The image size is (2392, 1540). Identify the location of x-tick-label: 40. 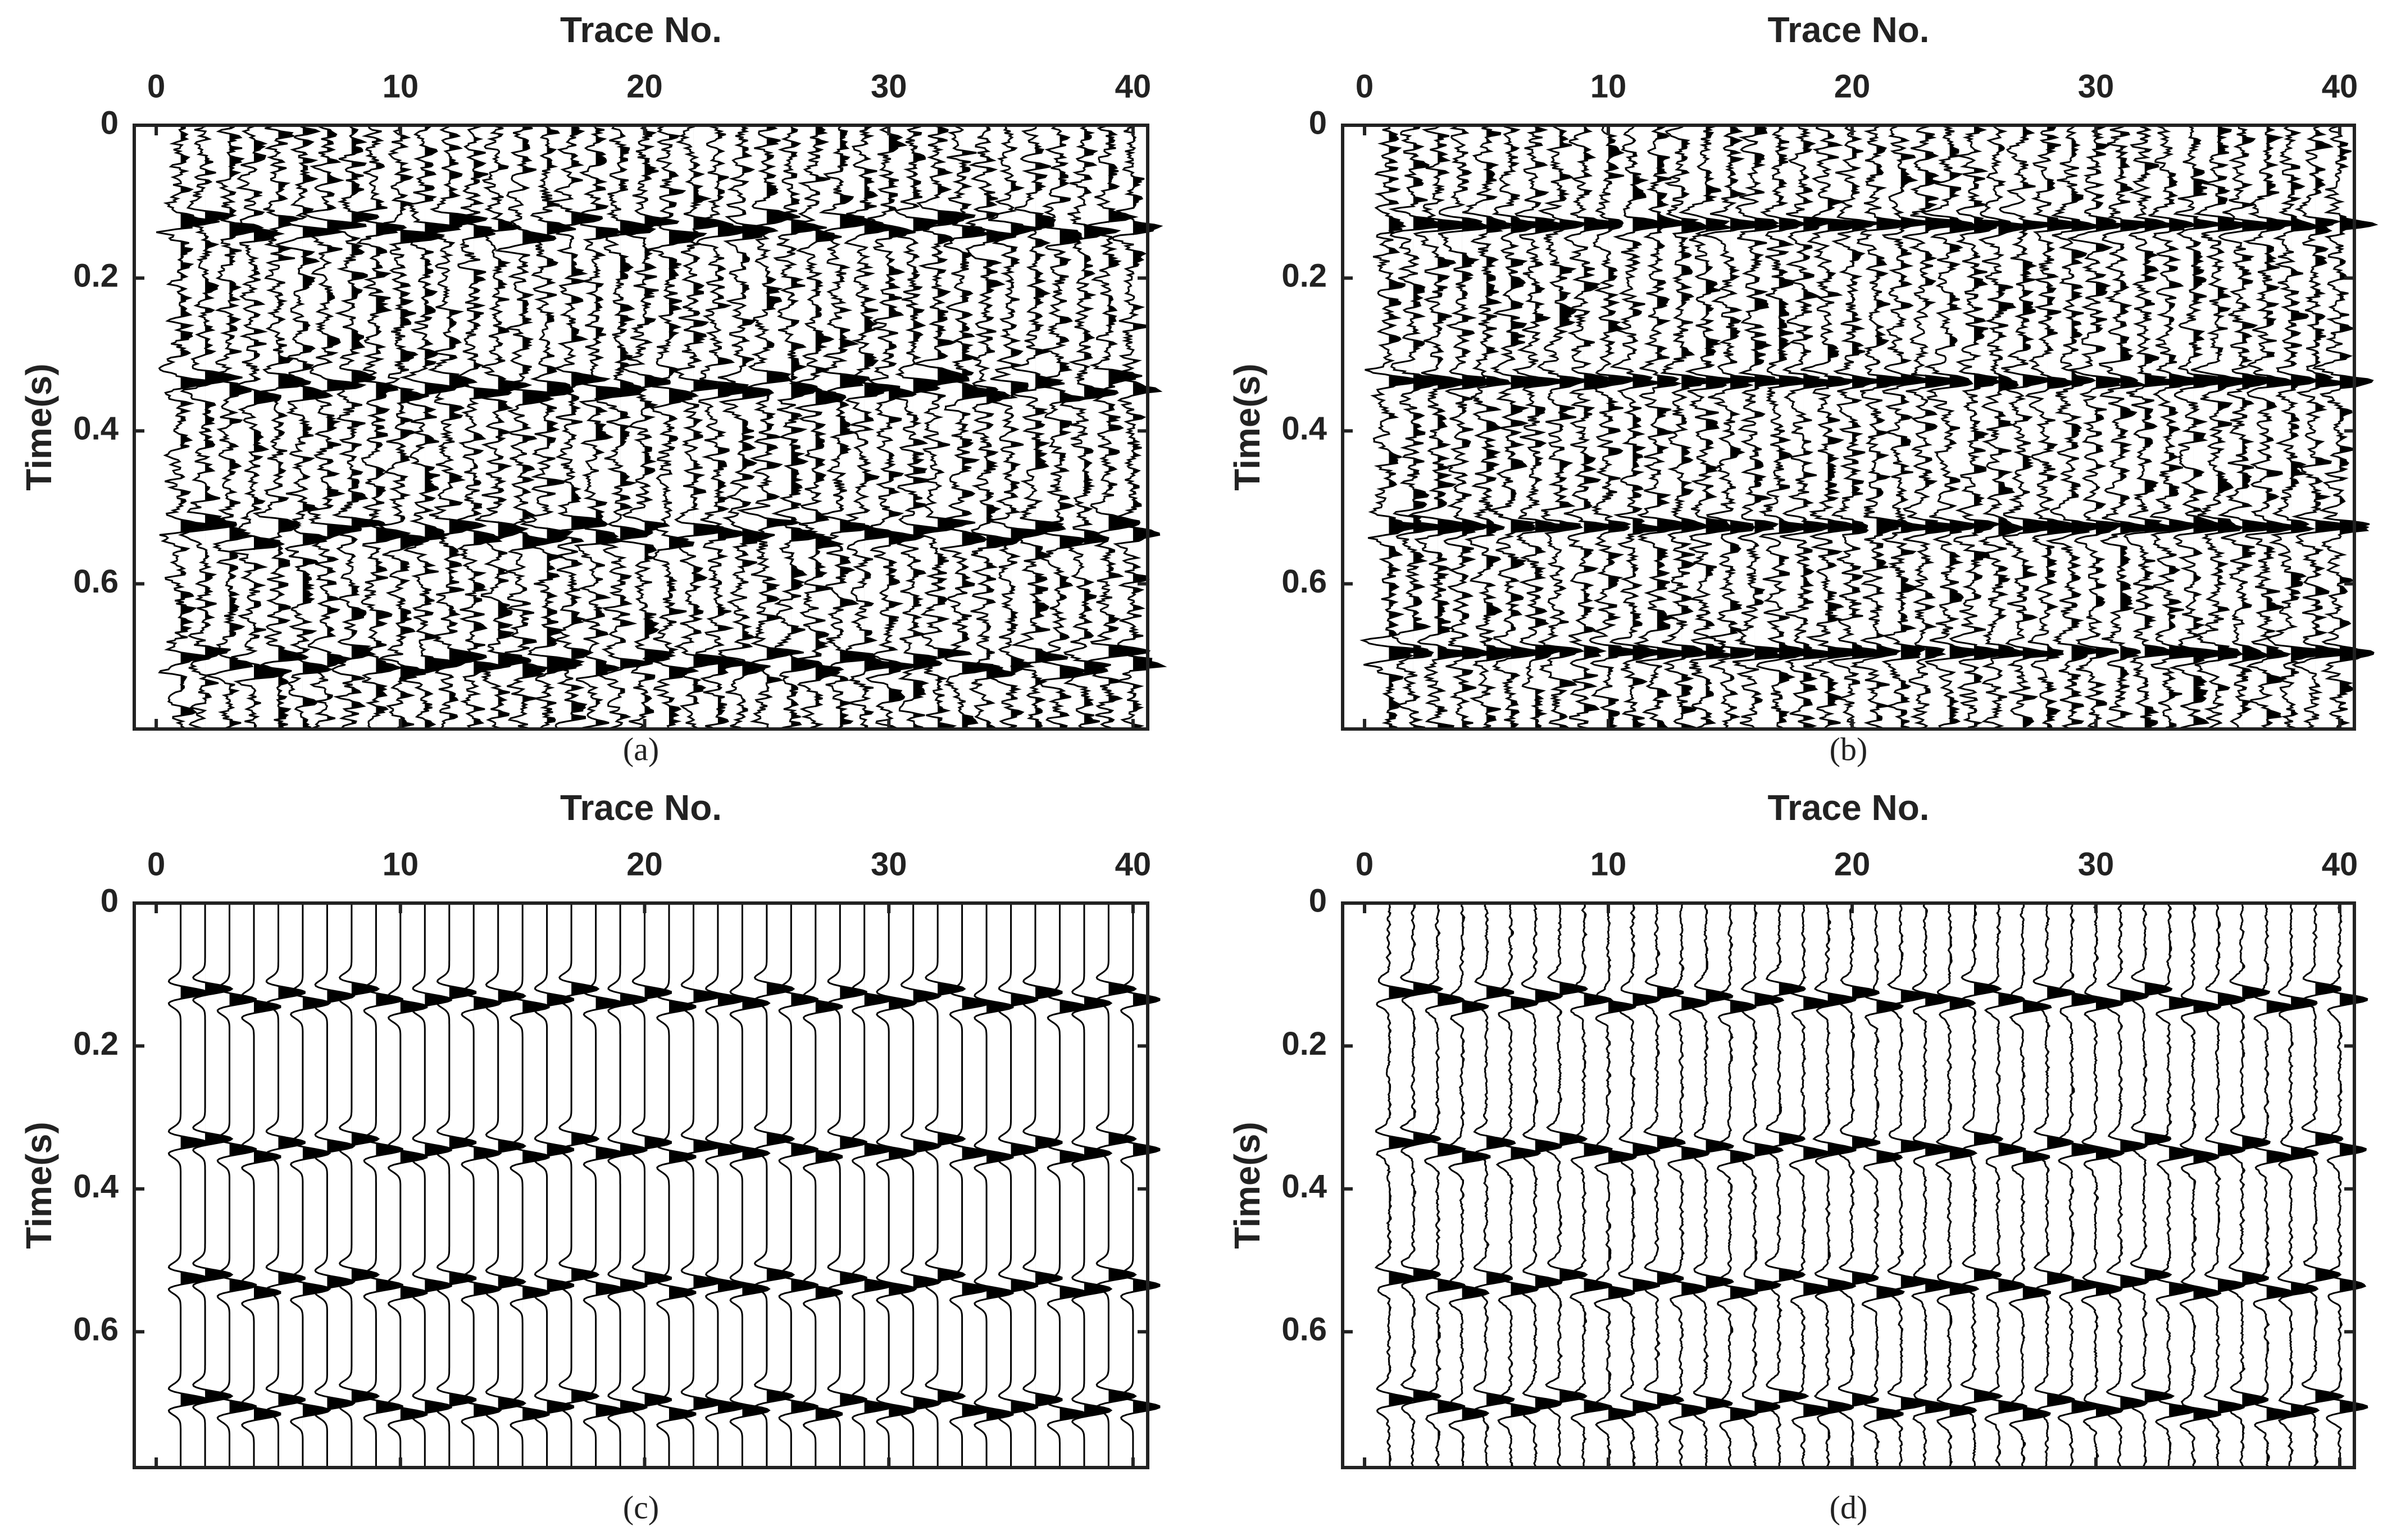
(2340, 864).